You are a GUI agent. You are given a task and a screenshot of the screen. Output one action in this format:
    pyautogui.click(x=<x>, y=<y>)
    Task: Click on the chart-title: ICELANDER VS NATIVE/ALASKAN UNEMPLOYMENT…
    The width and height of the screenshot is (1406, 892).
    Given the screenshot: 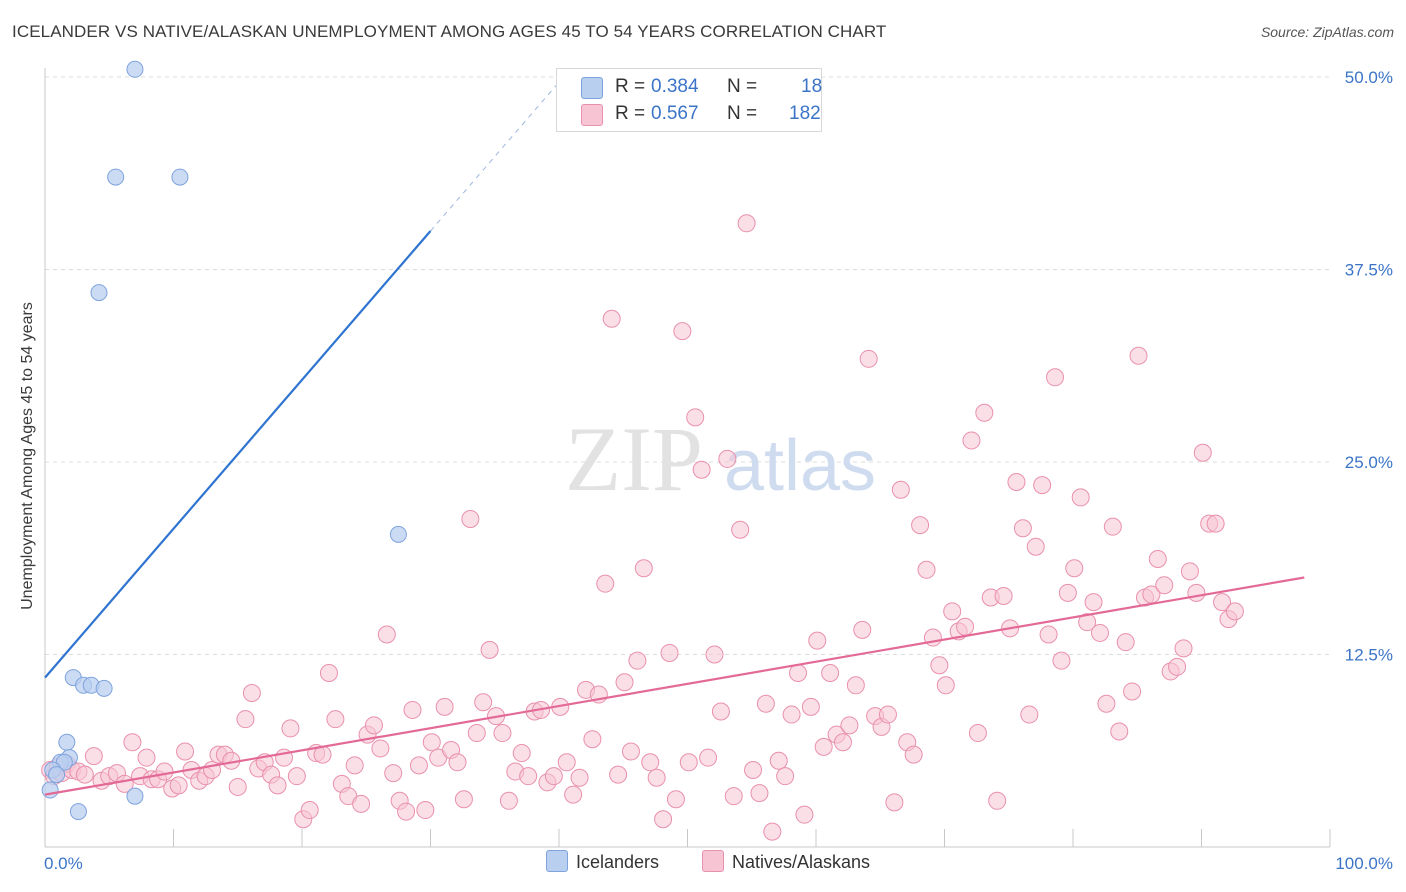 What is the action you would take?
    pyautogui.click(x=449, y=31)
    